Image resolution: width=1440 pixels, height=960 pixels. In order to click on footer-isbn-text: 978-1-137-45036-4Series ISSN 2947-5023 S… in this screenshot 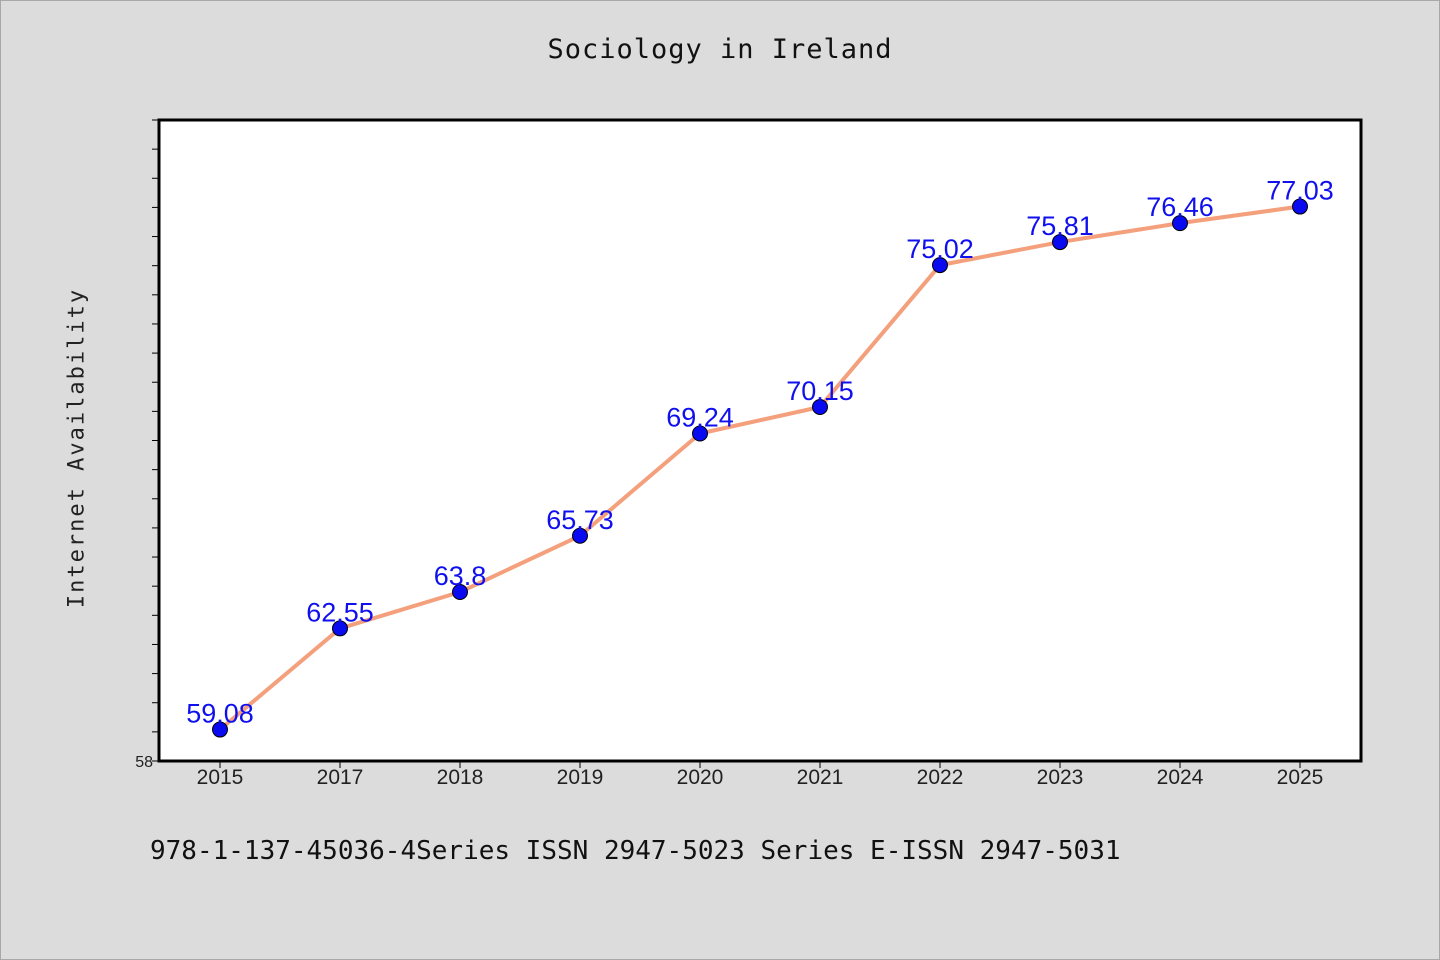, I will do `click(635, 851)`.